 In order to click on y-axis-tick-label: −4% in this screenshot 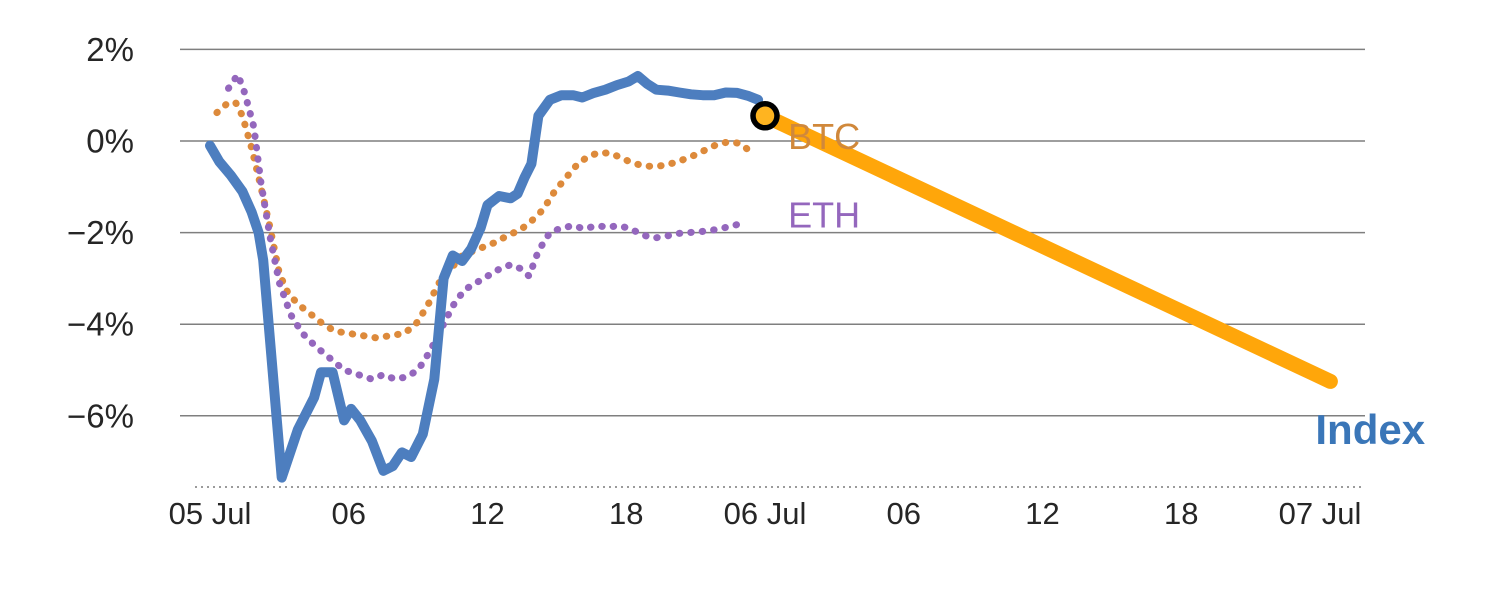, I will do `click(100, 324)`.